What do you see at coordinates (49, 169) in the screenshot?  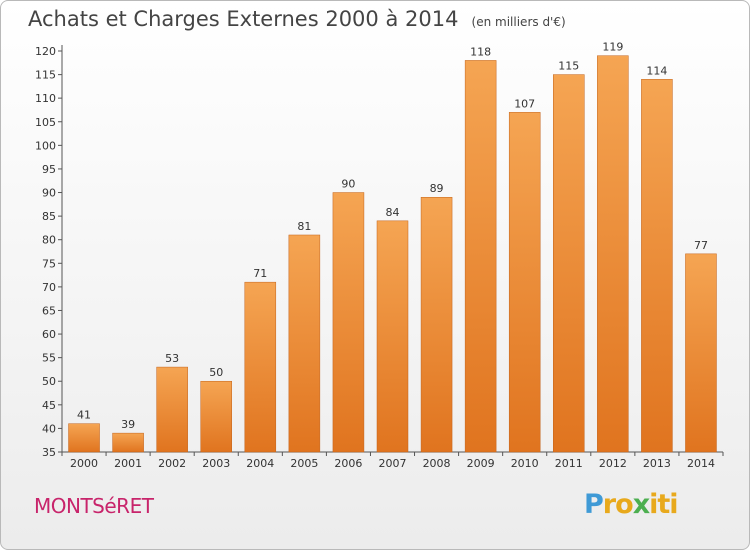 I see `y-tick-label: 95` at bounding box center [49, 169].